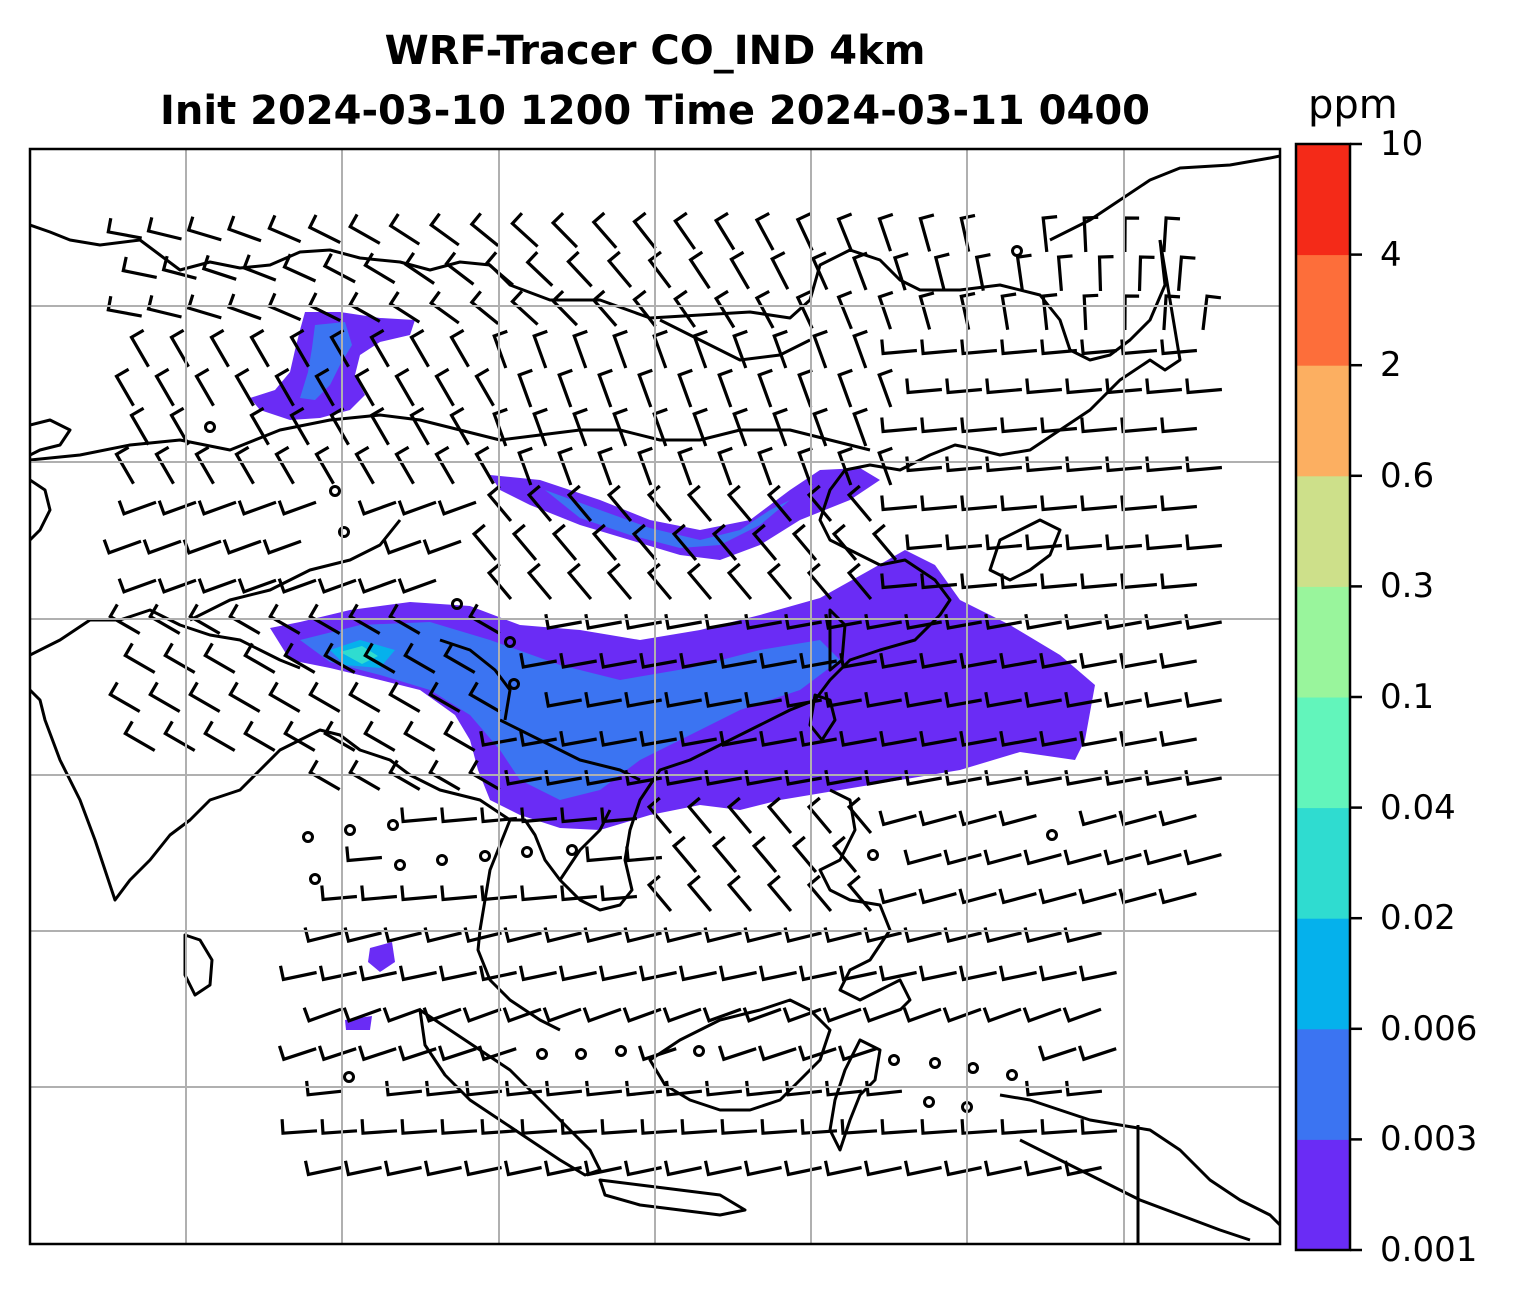  I want to click on colorbar-tick-label: 0.003, so click(1429, 1139).